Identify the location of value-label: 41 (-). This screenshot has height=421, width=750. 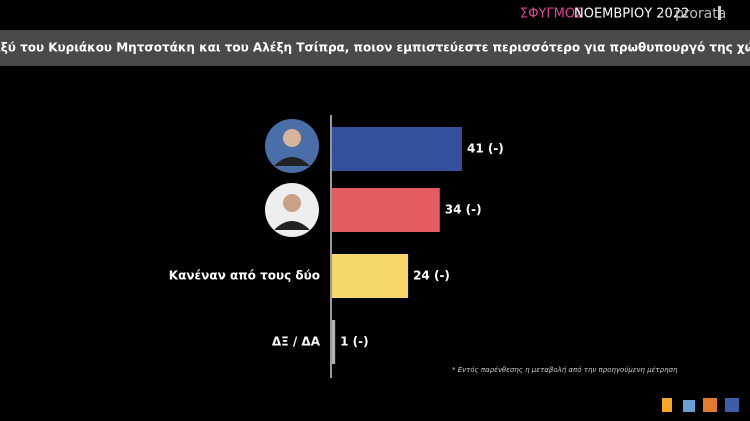
(485, 149).